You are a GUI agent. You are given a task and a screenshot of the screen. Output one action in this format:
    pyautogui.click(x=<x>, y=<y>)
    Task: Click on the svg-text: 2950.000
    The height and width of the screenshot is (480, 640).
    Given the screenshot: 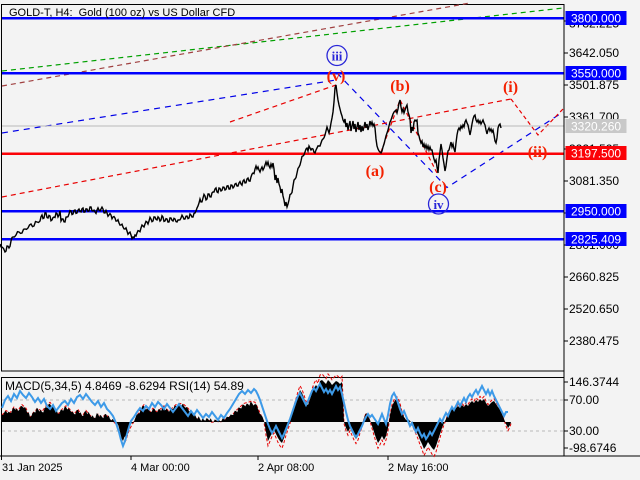 What is the action you would take?
    pyautogui.click(x=596, y=212)
    